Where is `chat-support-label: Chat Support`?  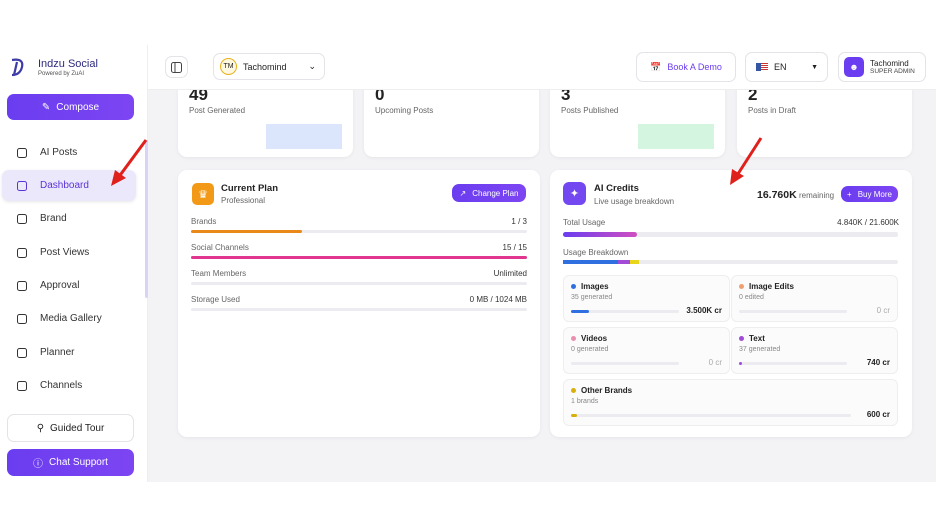
chat-support-label: Chat Support is located at coordinates (78, 462).